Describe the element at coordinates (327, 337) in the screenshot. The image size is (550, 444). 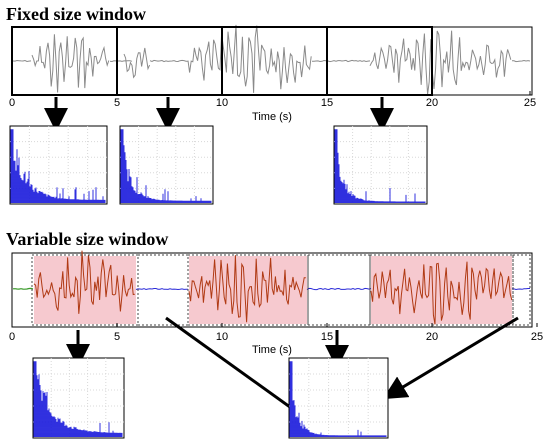
I see `variable-tick-15: 15` at that location.